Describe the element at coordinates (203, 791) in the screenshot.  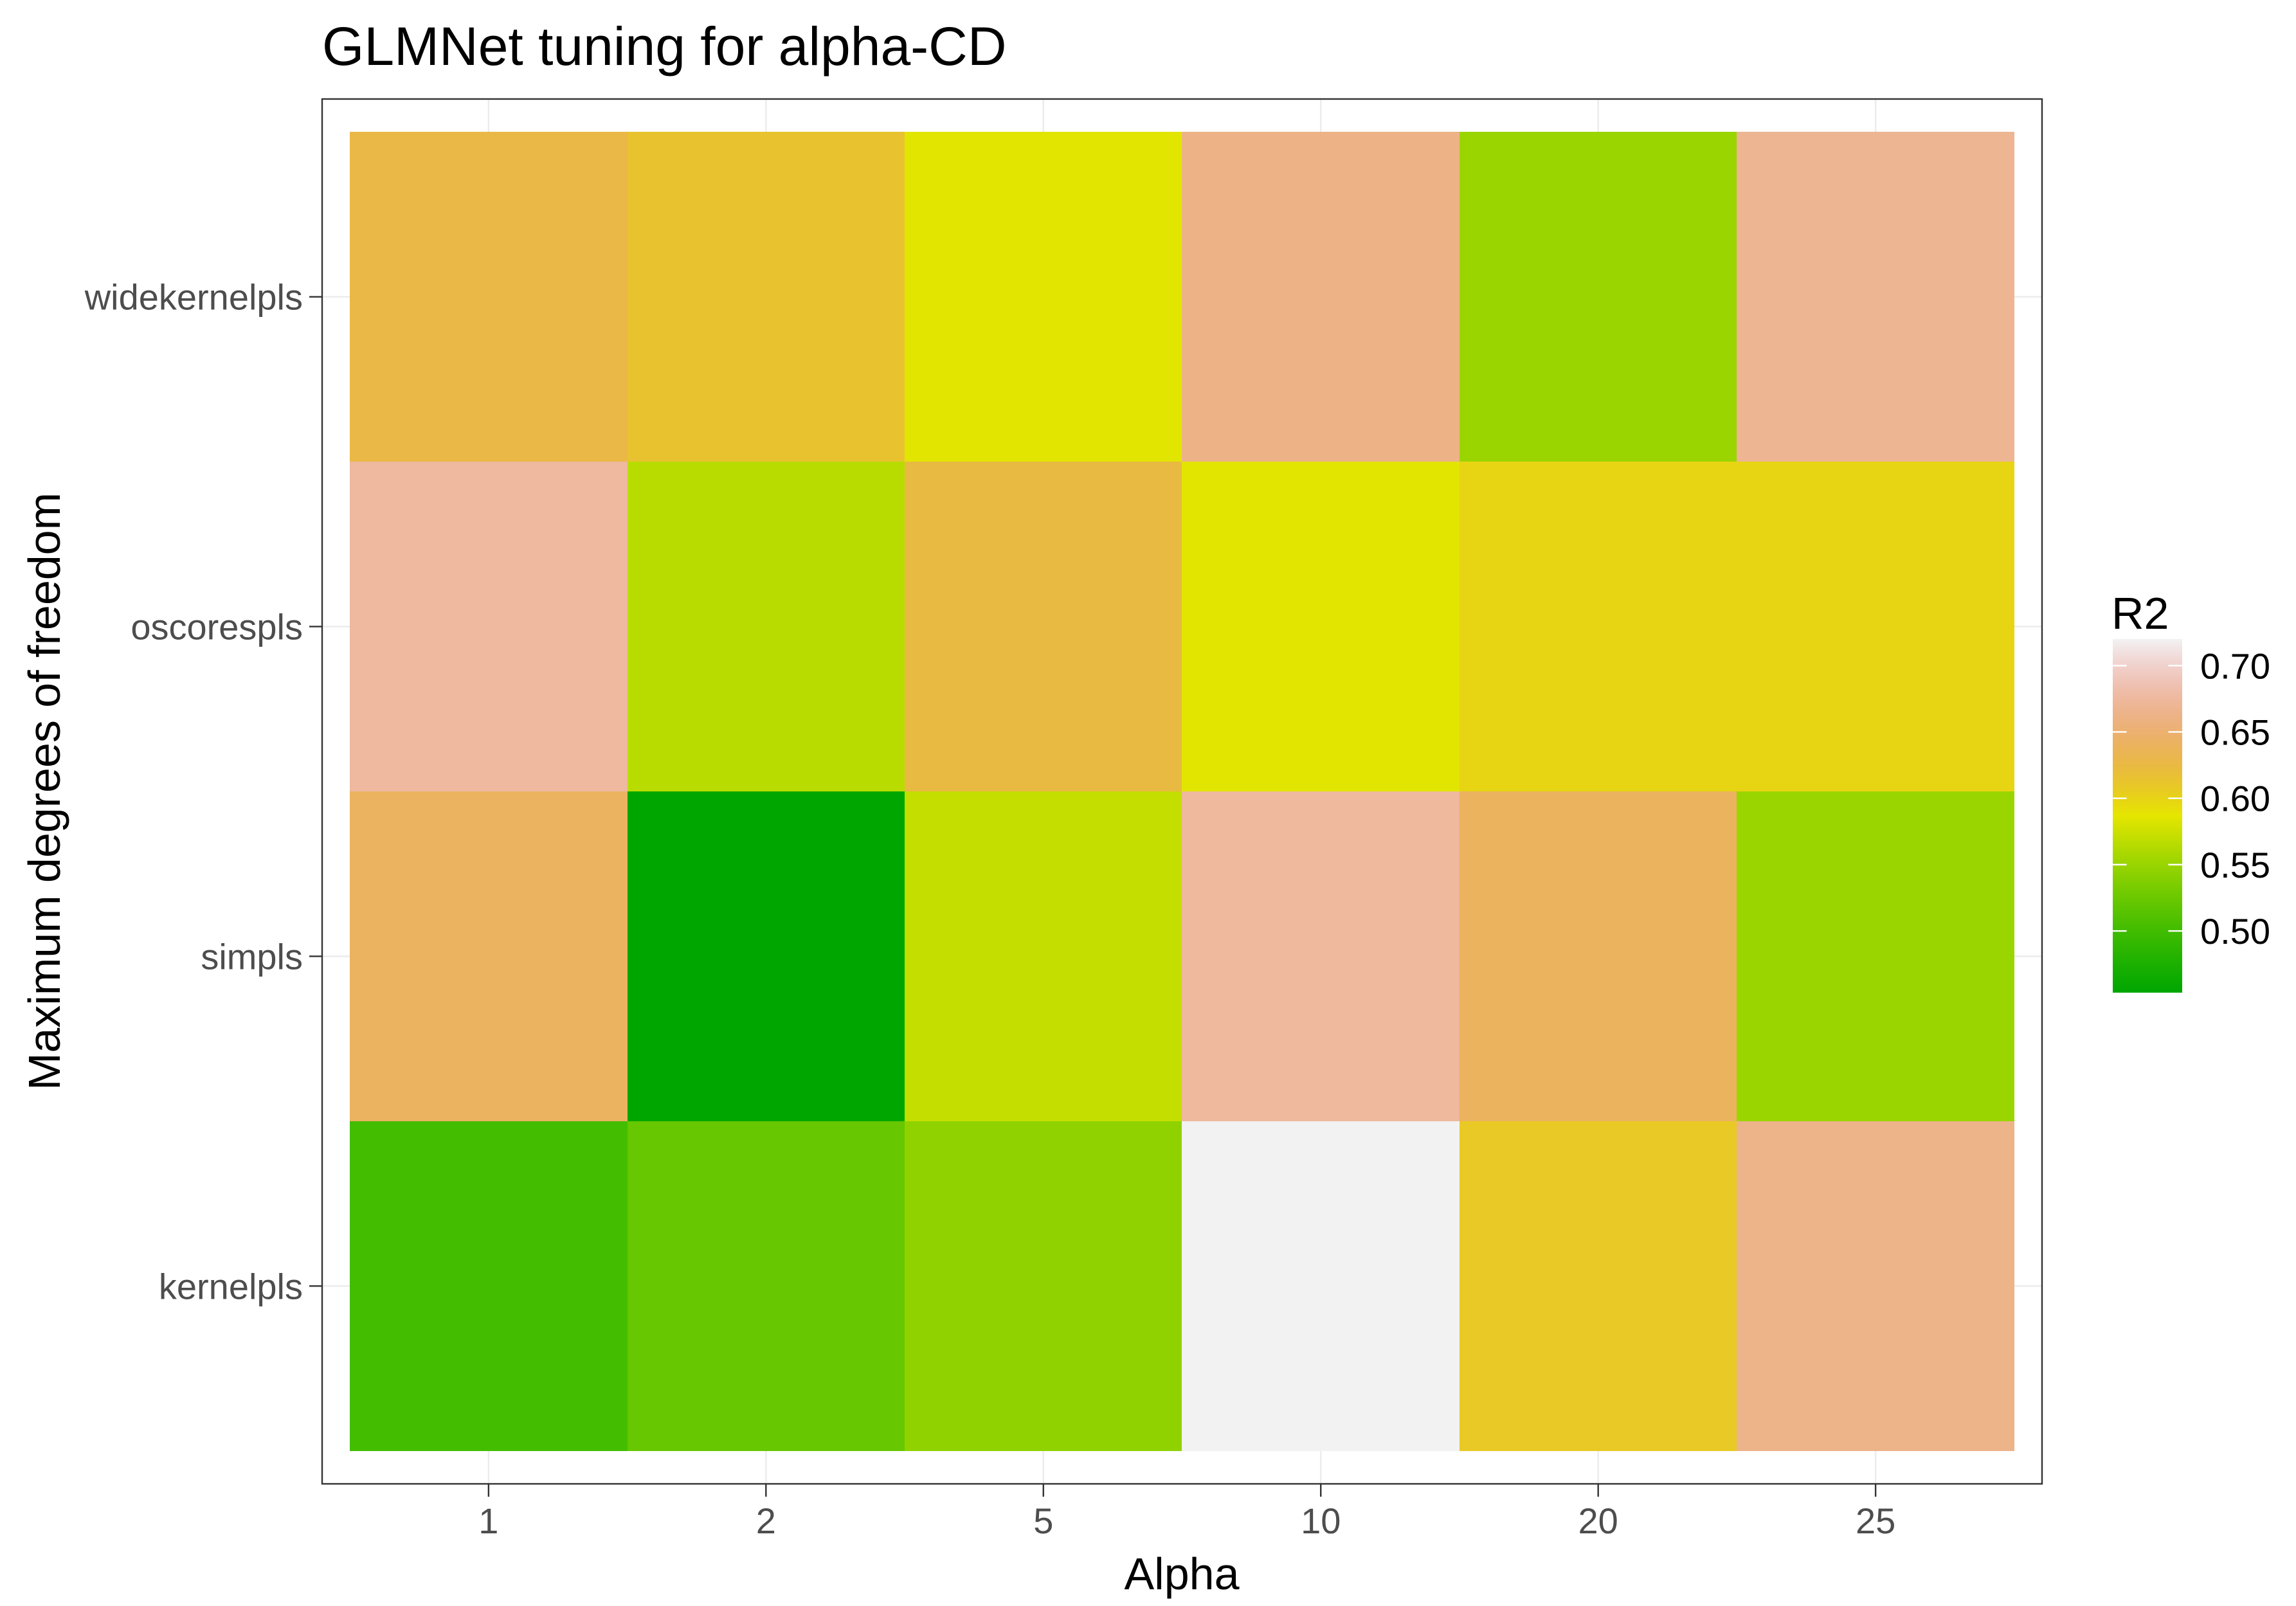
I see `y-axis: kernelpls simpls oscorespls widekernelpls` at that location.